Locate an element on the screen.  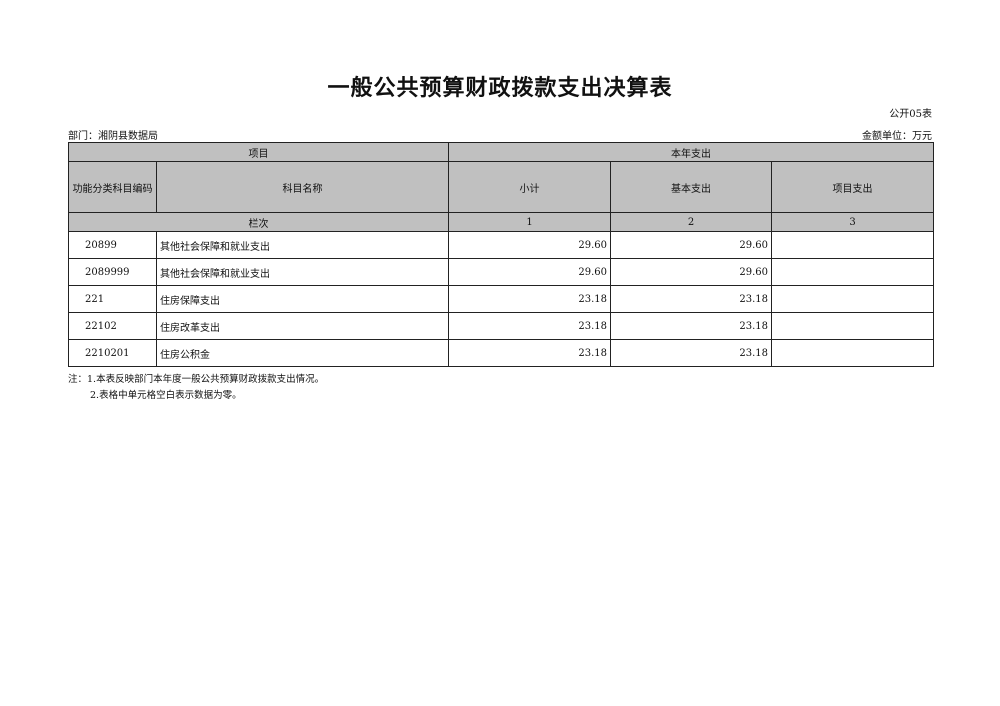
cell-code: 20899 is located at coordinates (112, 245).